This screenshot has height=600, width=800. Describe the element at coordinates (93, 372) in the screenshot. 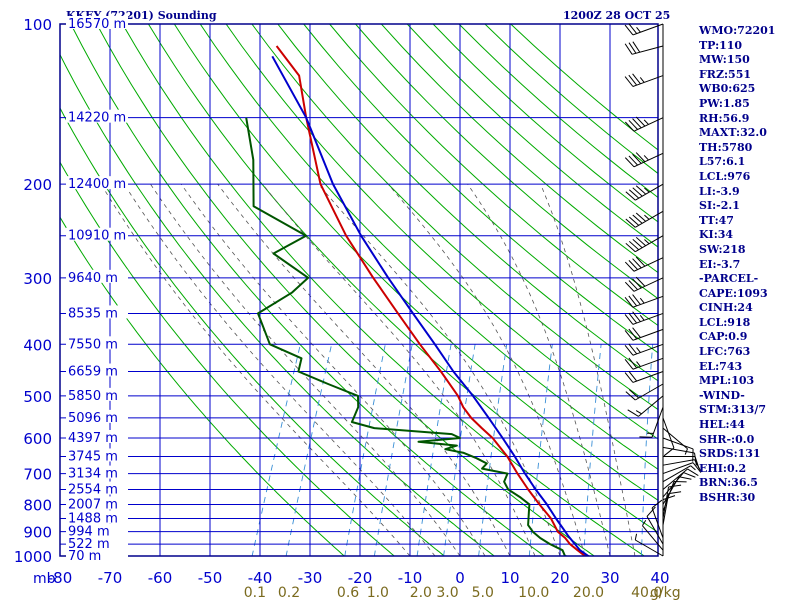

I see `height-label: 6659 m` at that location.